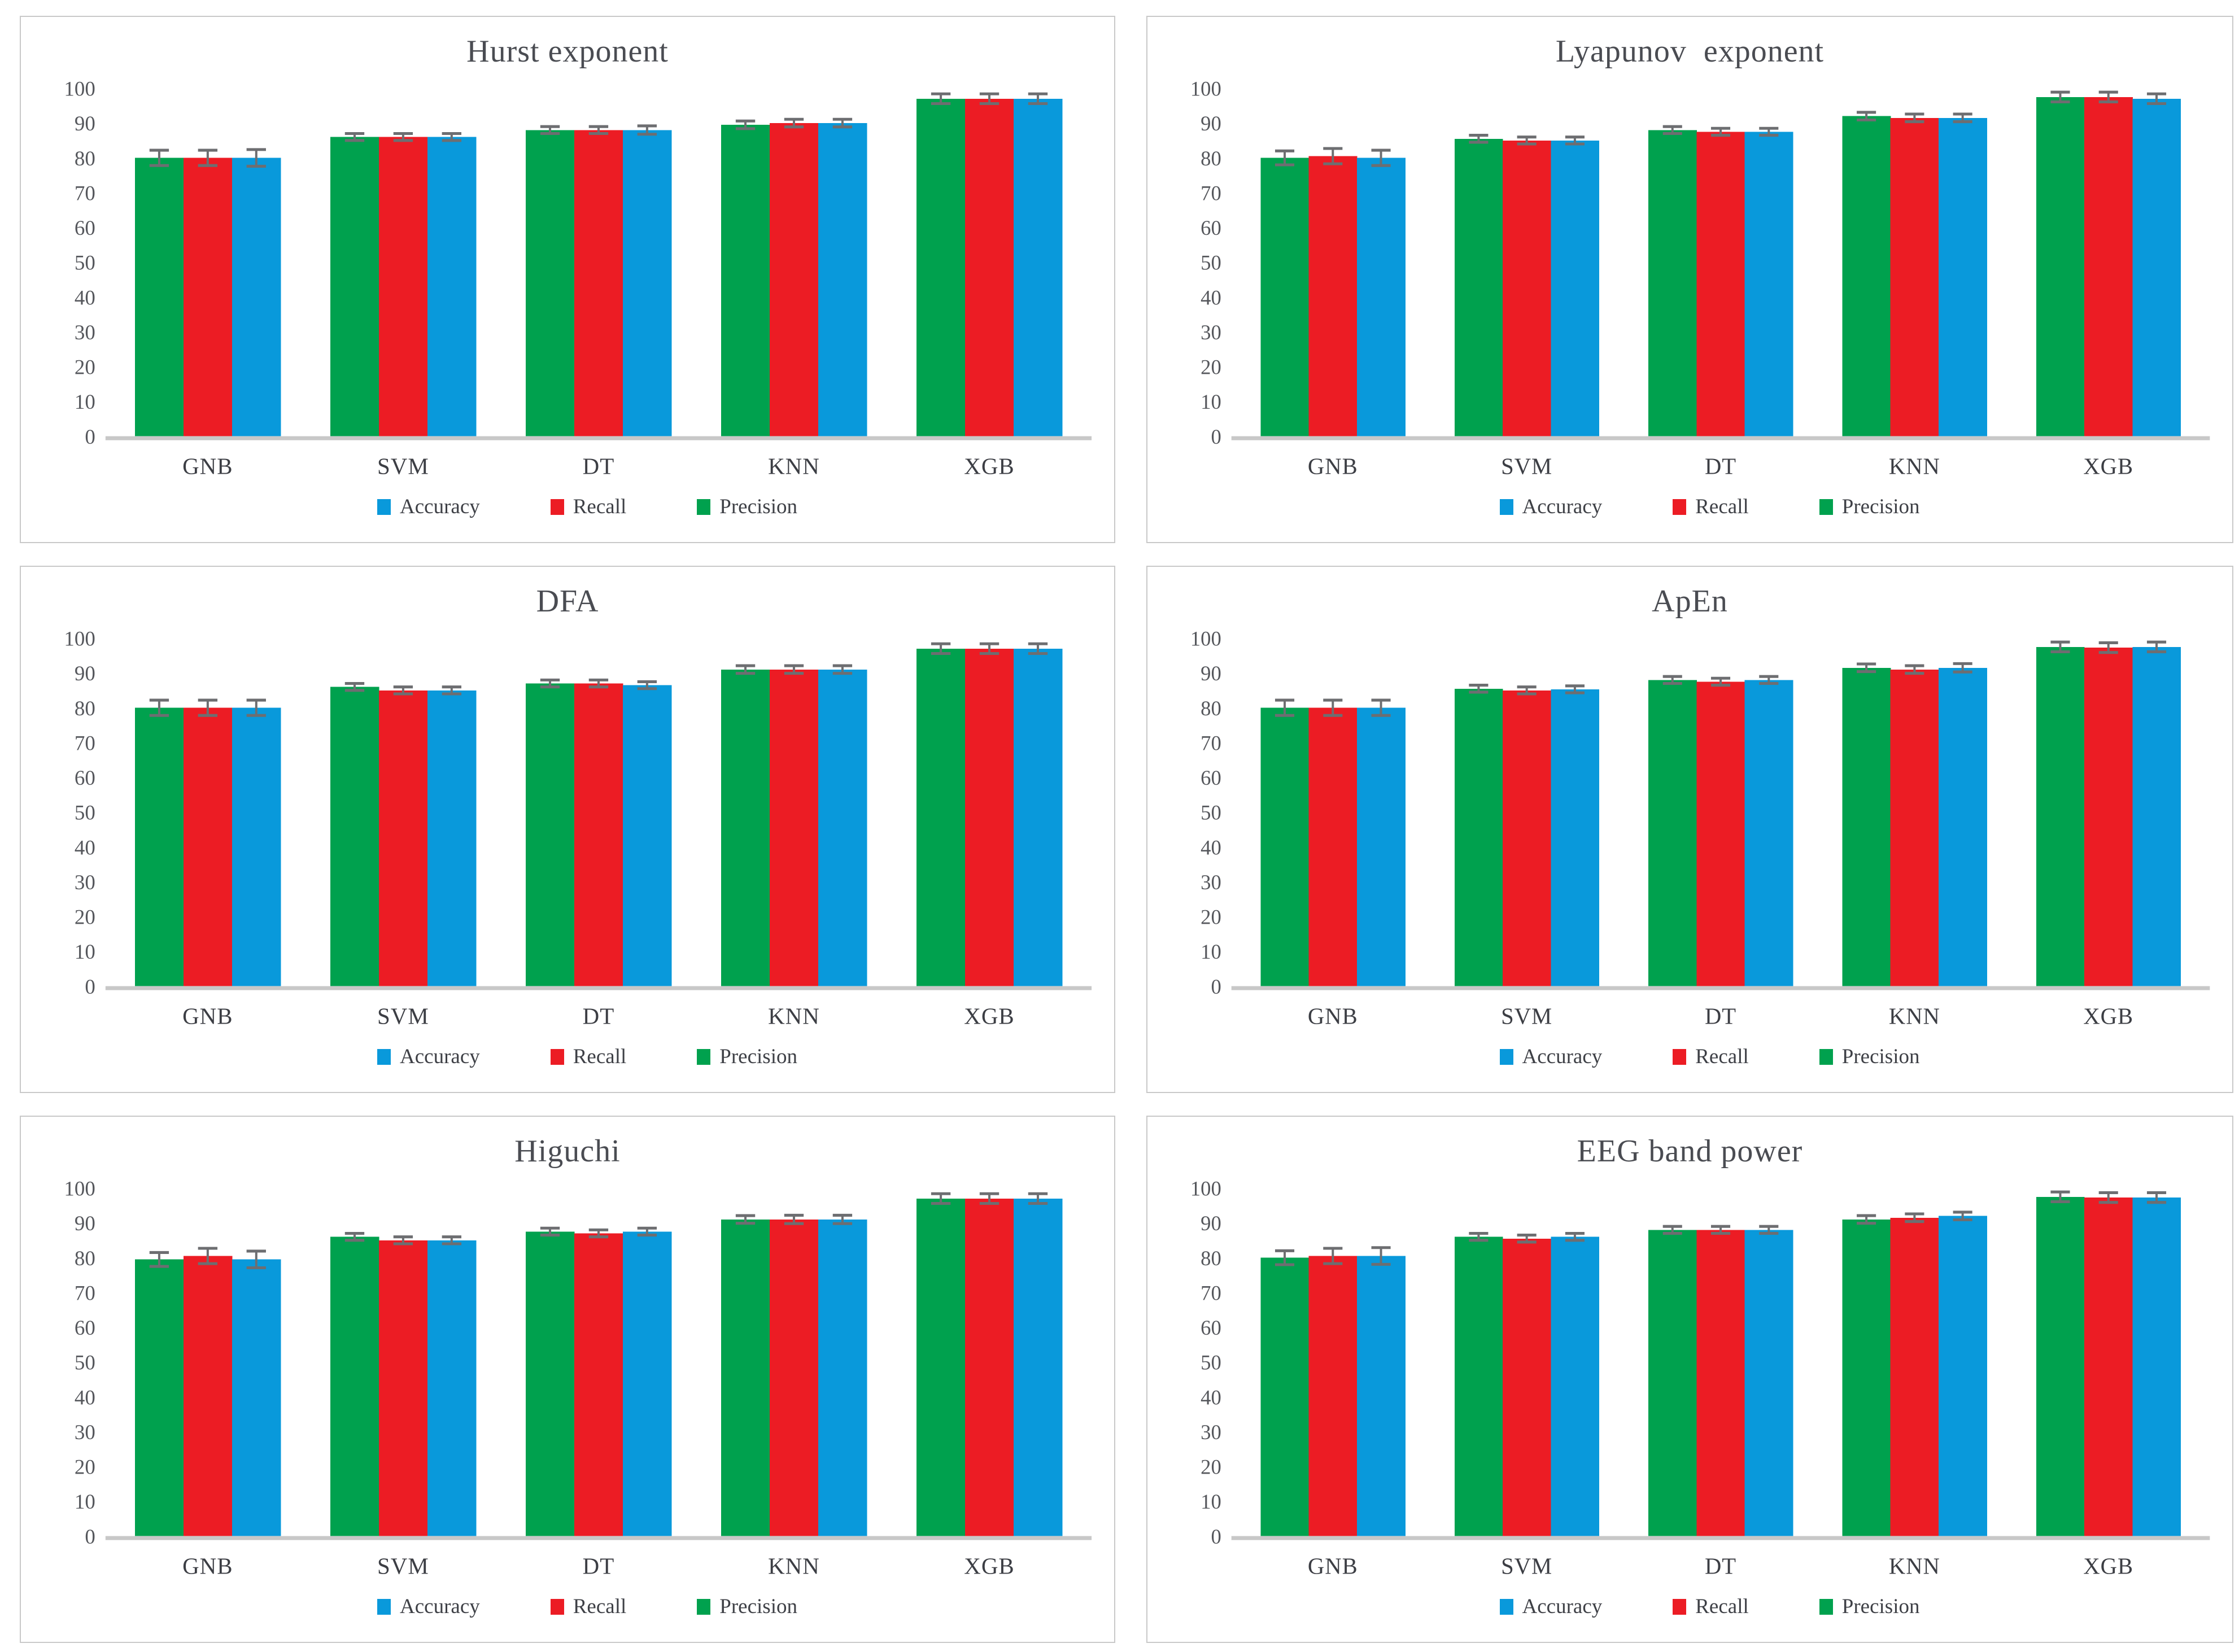  Describe the element at coordinates (567, 51) in the screenshot. I see `chart-title: Hurst exponent` at that location.